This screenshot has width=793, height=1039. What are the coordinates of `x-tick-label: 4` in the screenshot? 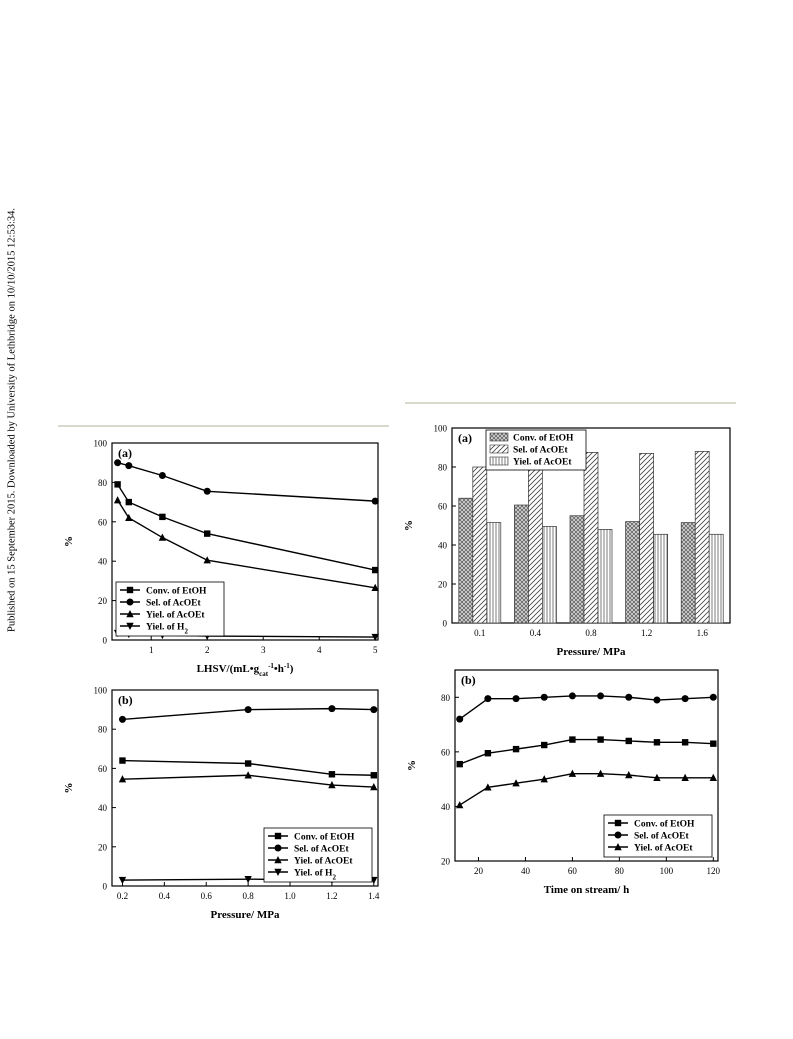 It's located at (319, 650).